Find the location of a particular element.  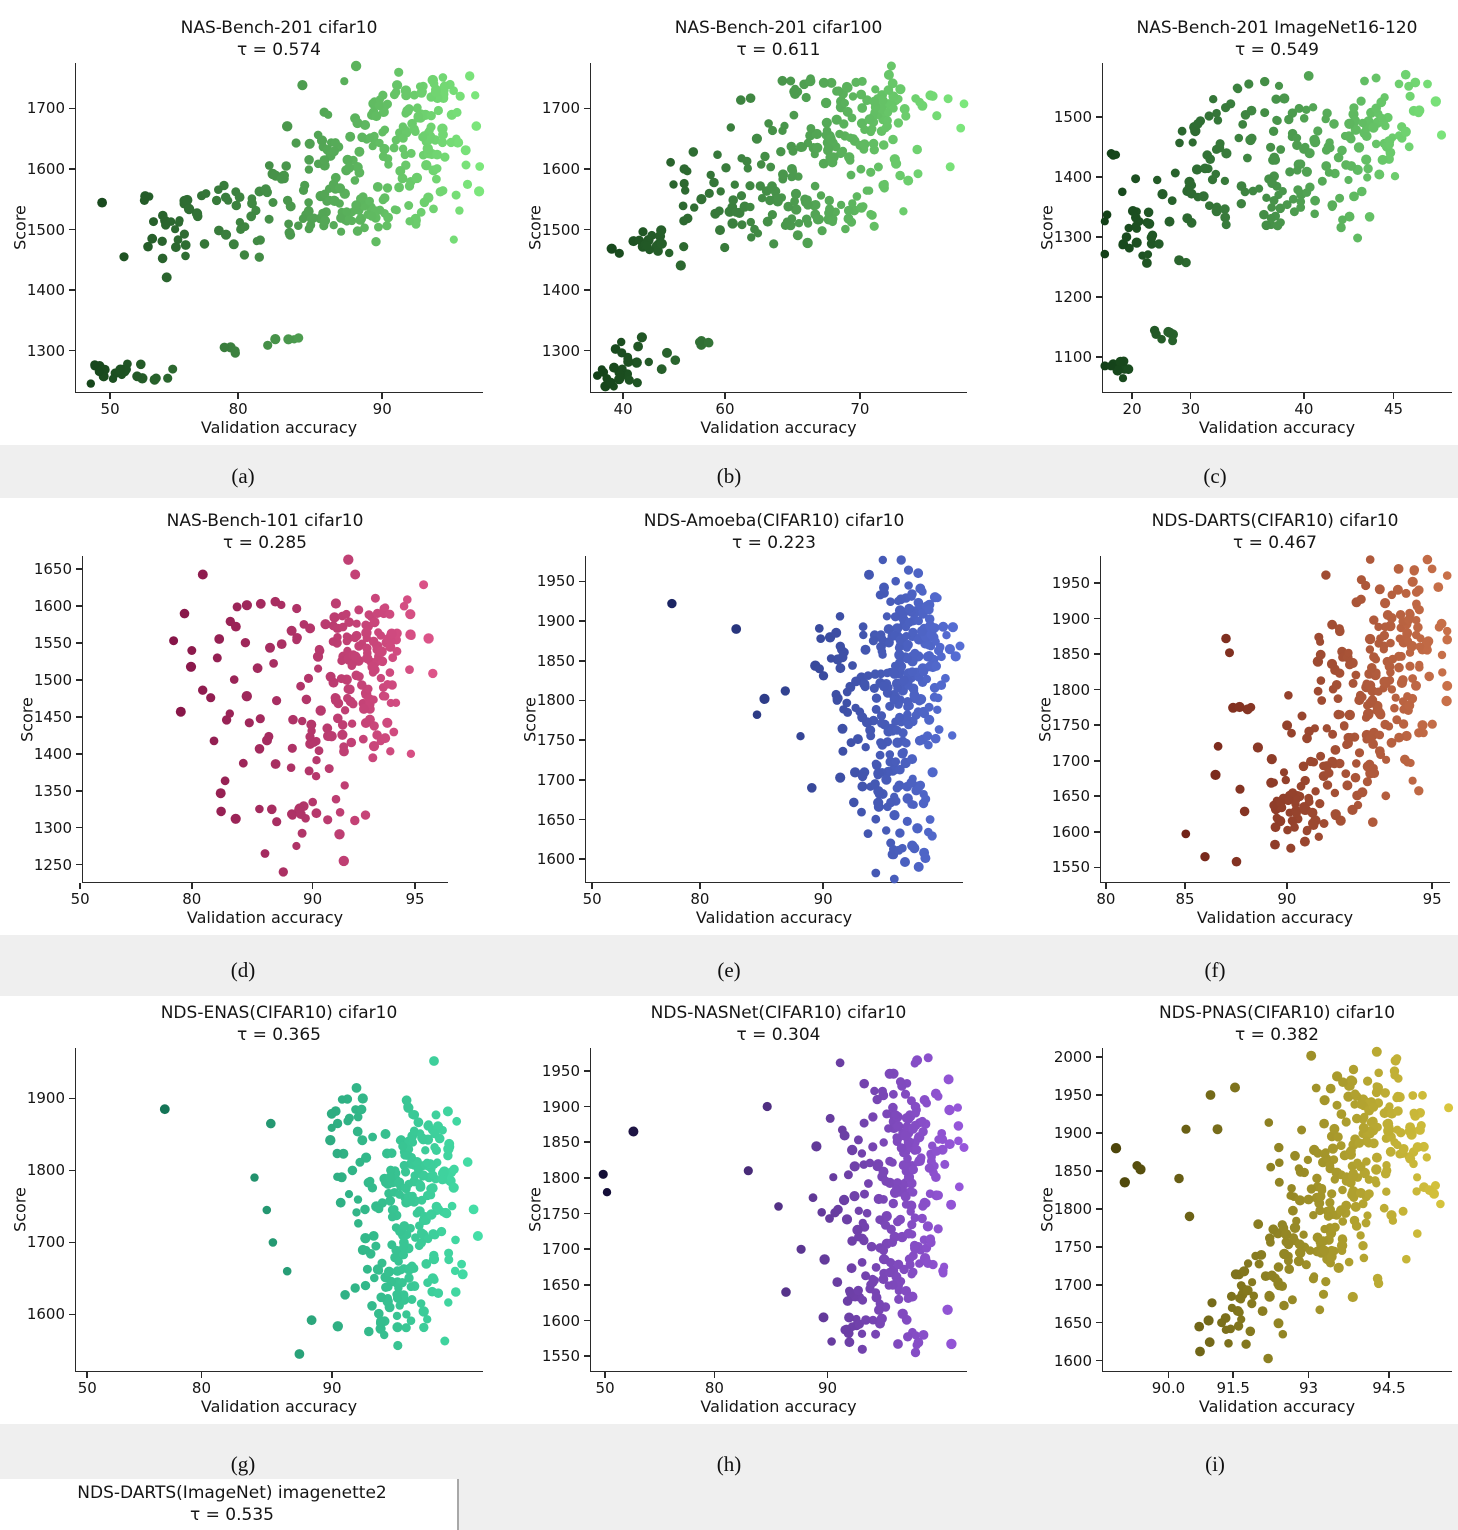

y-axis-tick-label: 1850 is located at coordinates (1072, 1170).